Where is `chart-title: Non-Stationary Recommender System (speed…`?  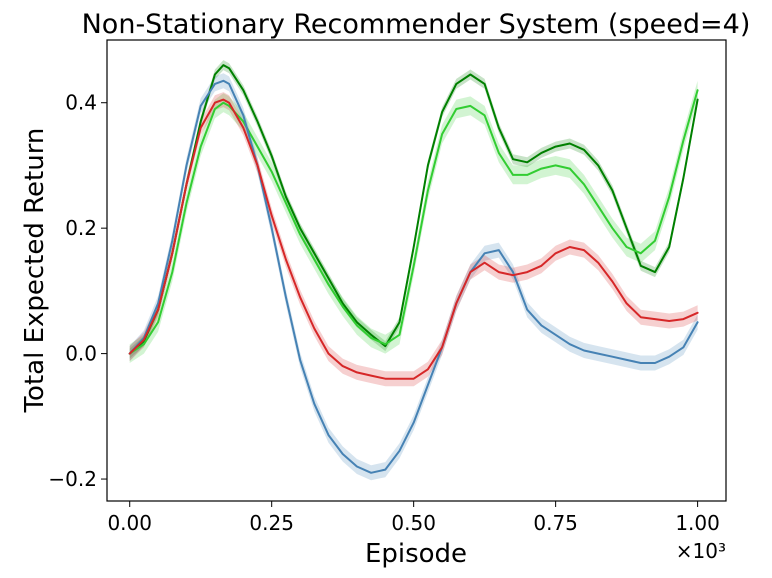
chart-title: Non-Stationary Recommender System (speed… is located at coordinates (416, 24).